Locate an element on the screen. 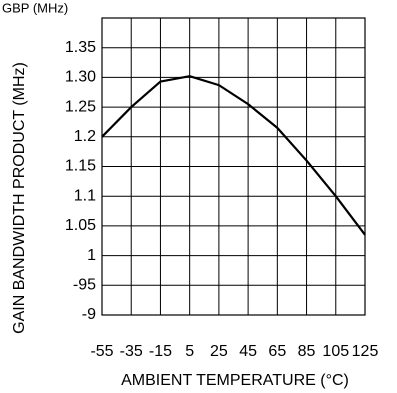 The height and width of the screenshot is (393, 397). x-tick-label: 25 is located at coordinates (219, 351).